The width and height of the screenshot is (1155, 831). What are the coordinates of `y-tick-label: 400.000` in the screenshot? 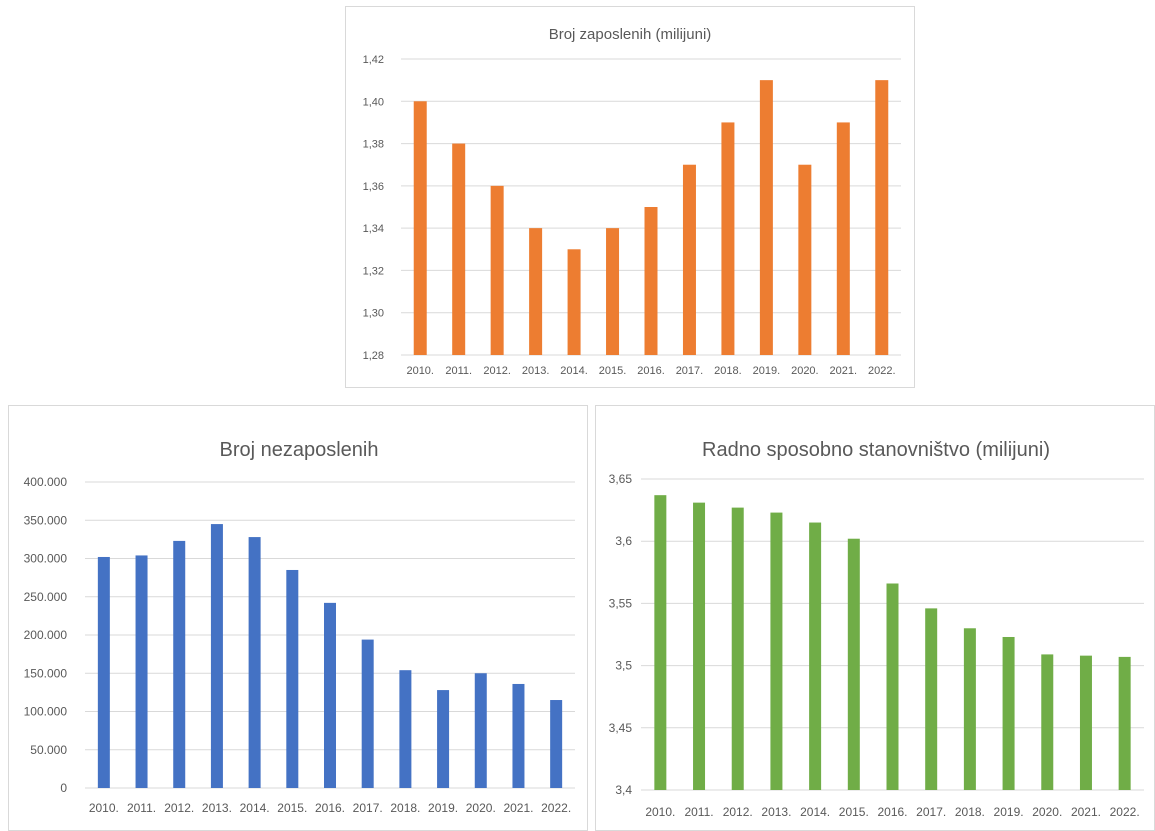 It's located at (46, 482).